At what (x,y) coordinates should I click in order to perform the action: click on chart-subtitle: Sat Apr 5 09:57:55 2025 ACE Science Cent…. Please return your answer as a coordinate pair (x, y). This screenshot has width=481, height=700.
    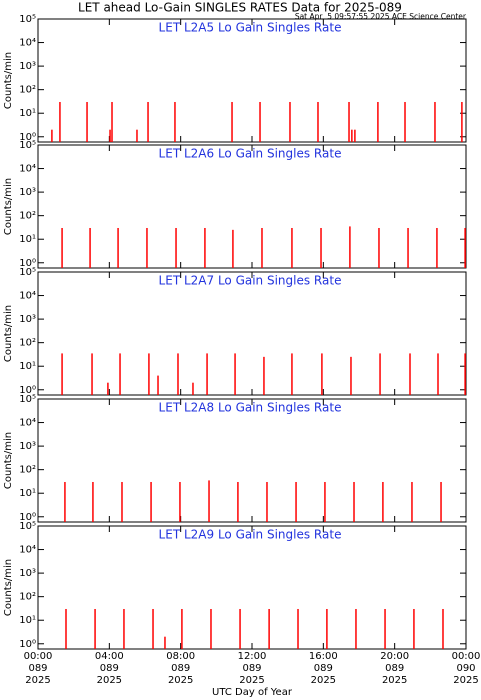
    Looking at the image, I should click on (381, 16).